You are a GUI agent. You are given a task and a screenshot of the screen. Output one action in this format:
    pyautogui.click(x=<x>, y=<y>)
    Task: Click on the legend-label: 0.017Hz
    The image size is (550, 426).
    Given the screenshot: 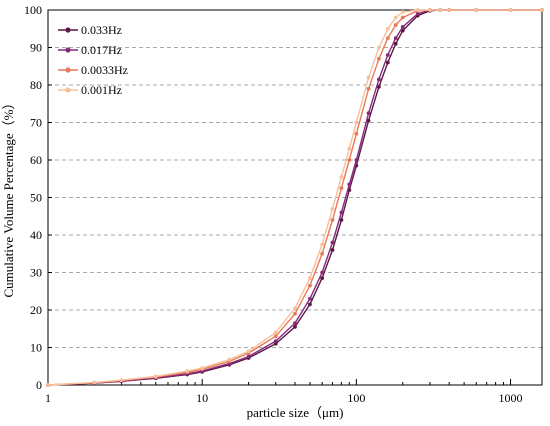 What is the action you would take?
    pyautogui.click(x=101, y=50)
    